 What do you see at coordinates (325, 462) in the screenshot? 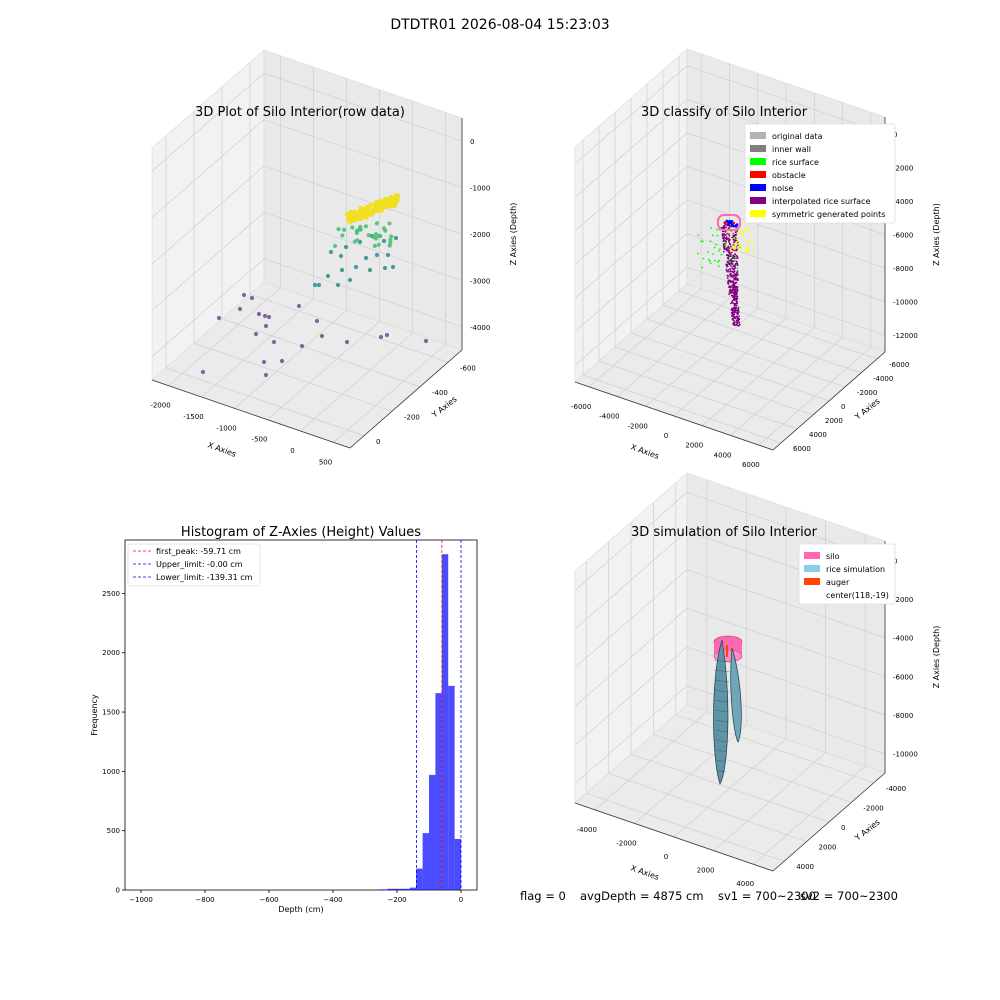
I see `x-tick-label: 500` at bounding box center [325, 462].